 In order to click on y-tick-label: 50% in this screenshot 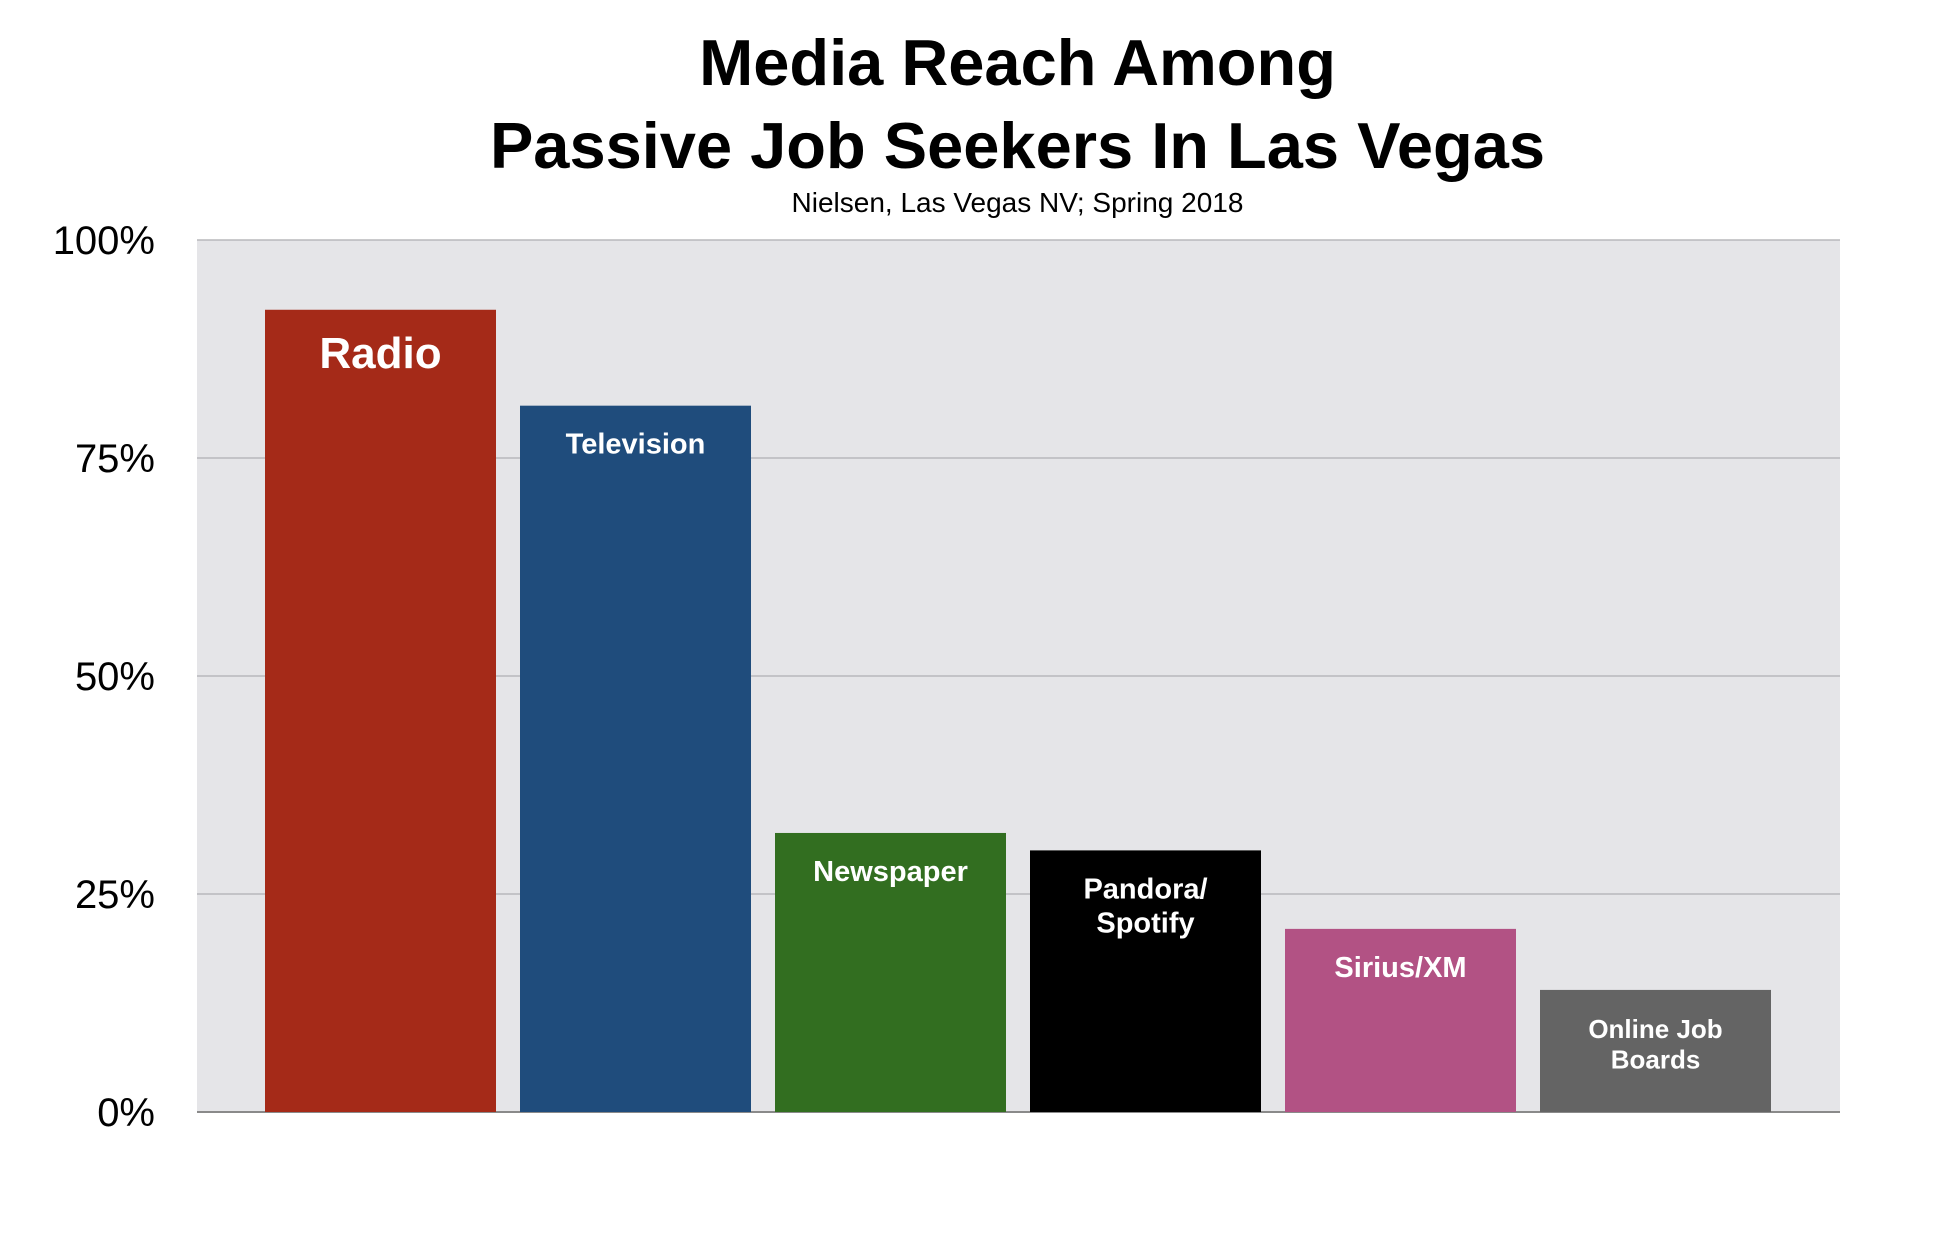, I will do `click(115, 677)`.